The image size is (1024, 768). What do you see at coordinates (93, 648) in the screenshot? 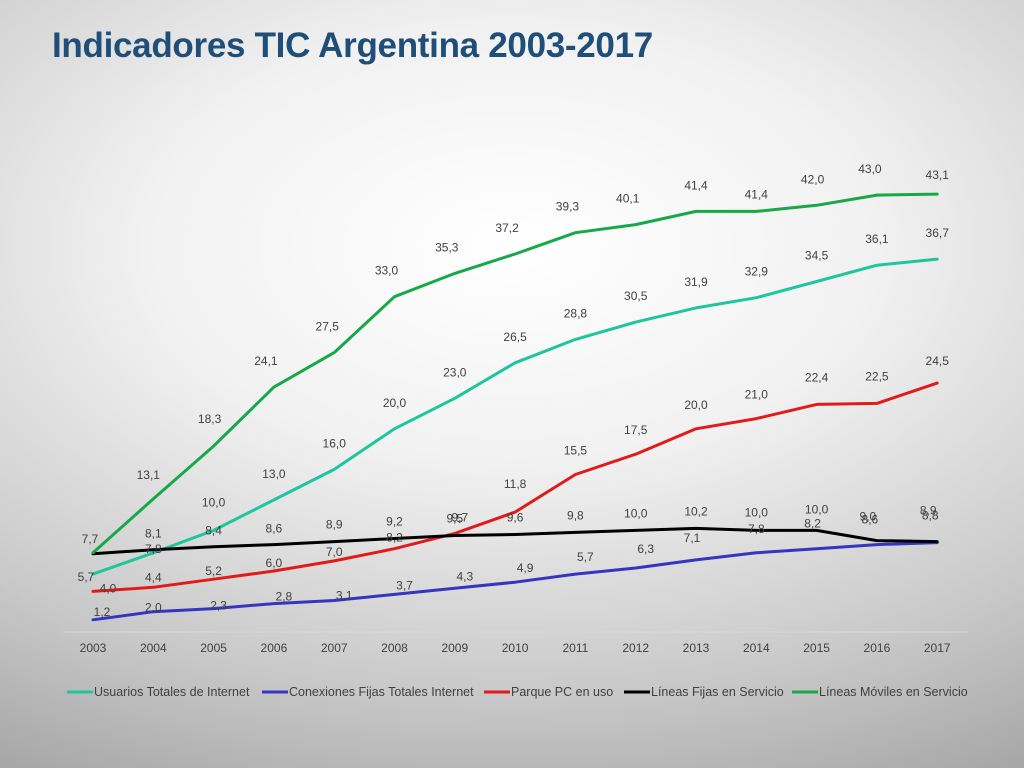
I see `x-tick-label: 2003` at bounding box center [93, 648].